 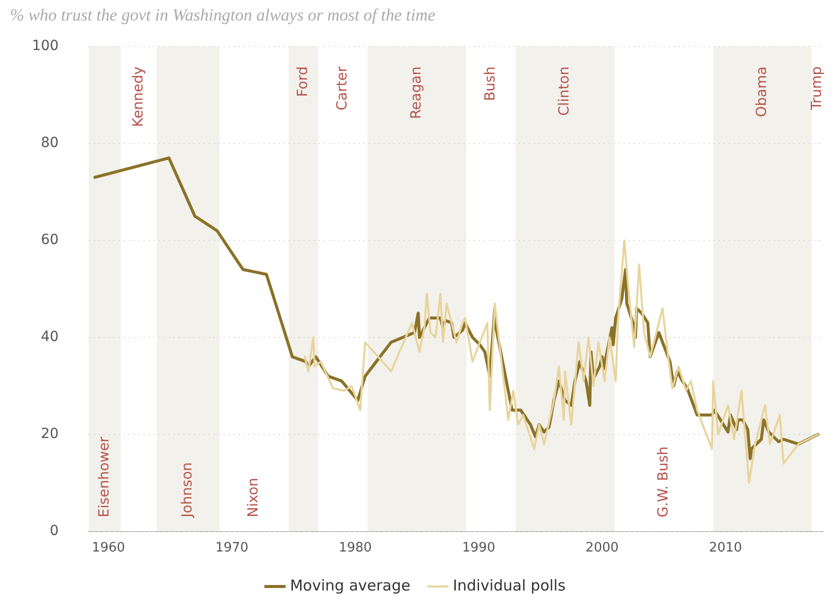 I want to click on band-label: Kennedy, so click(x=138, y=97).